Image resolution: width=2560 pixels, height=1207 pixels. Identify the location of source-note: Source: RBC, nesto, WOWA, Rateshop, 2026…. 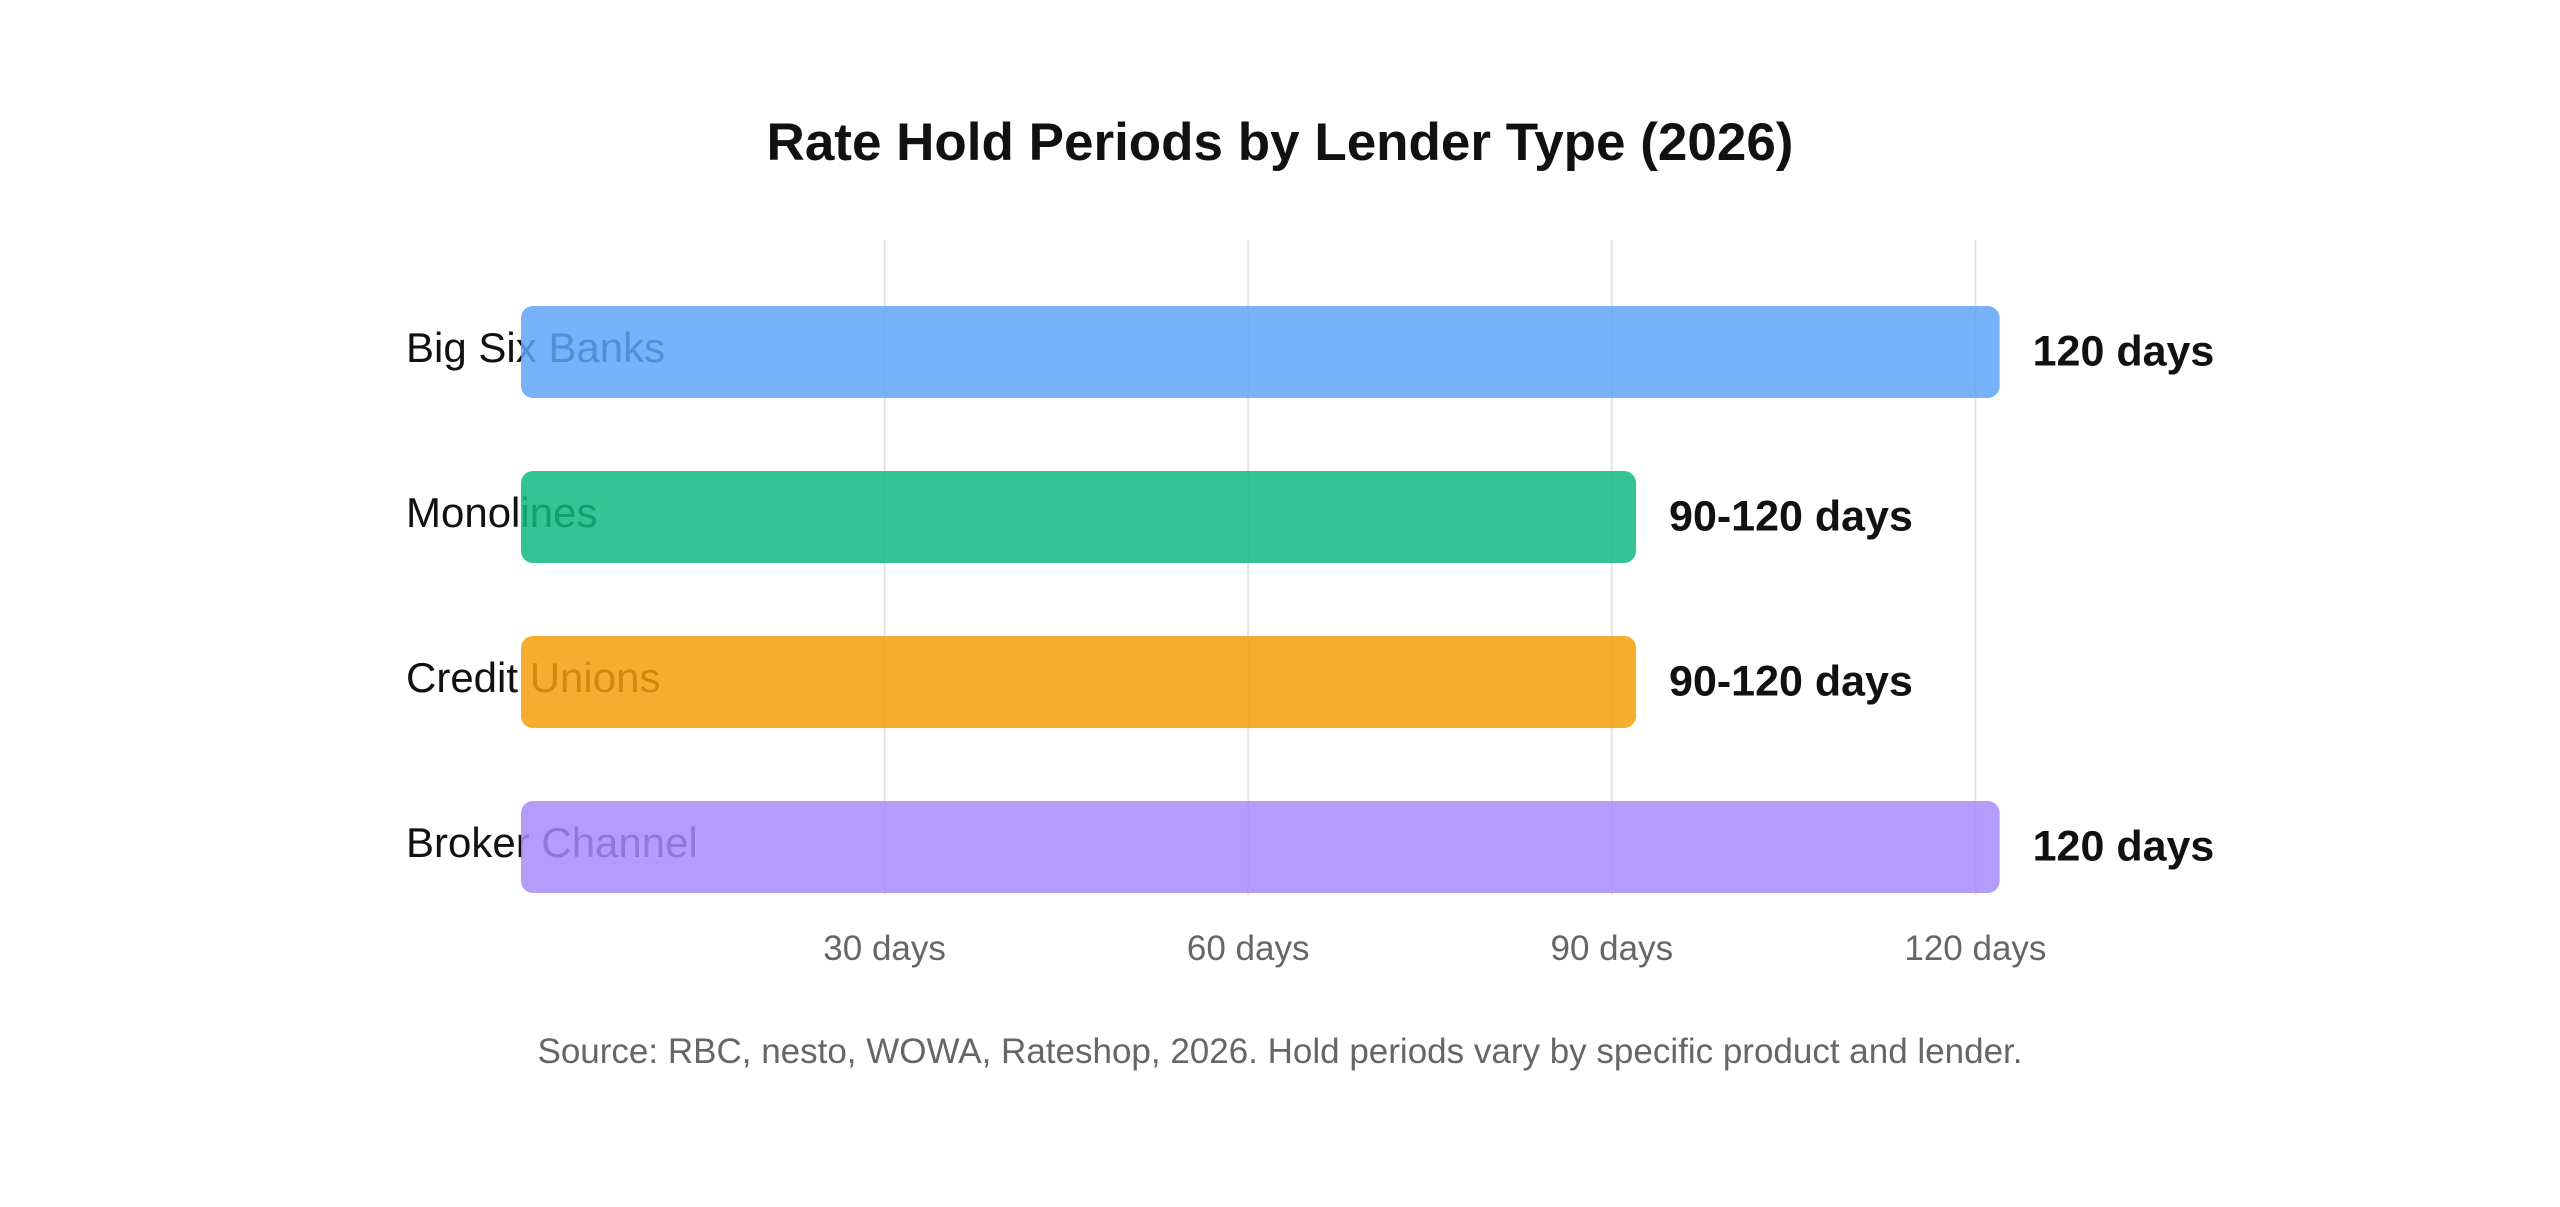
(1280, 1051).